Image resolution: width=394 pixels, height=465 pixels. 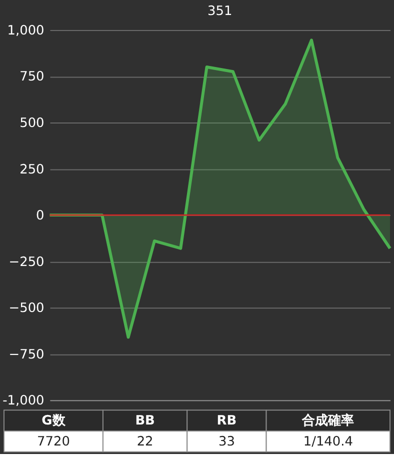 I want to click on y-tick-label: 500, so click(x=32, y=124).